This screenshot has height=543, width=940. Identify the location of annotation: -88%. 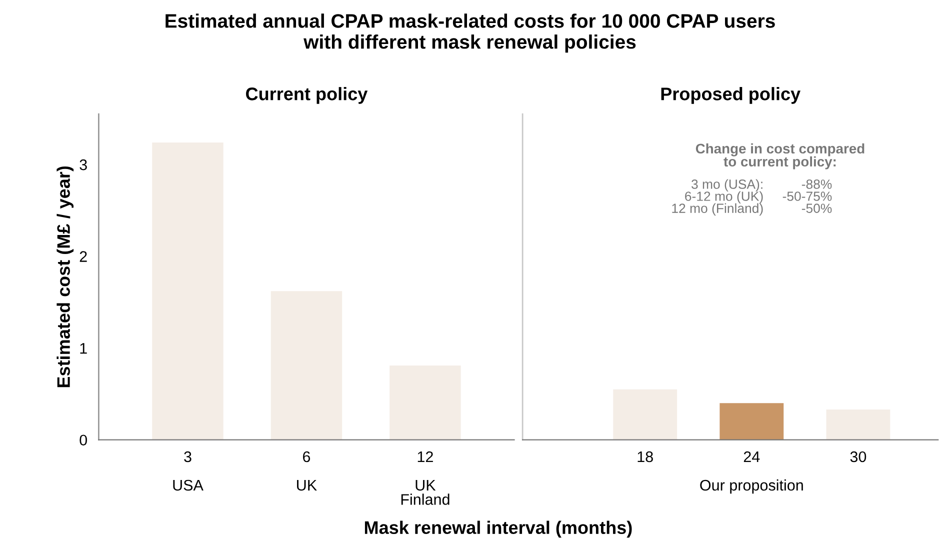
(817, 184).